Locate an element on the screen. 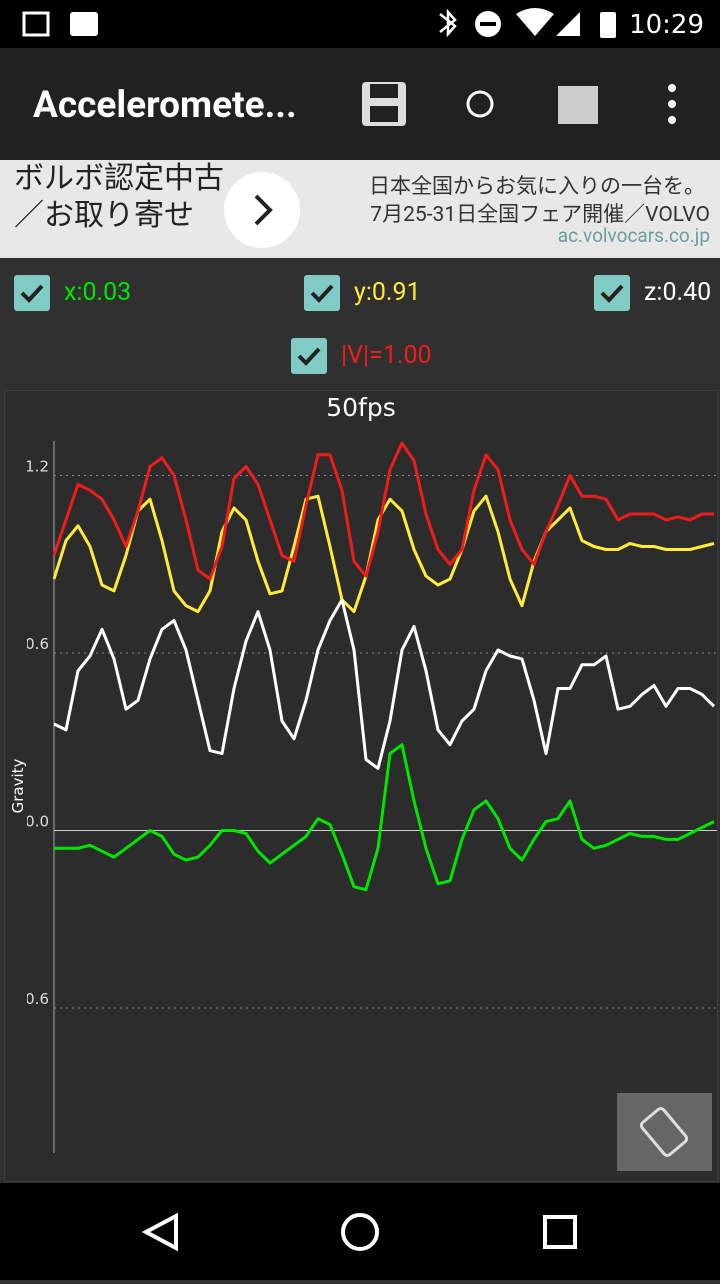 Image resolution: width=720 pixels, height=1284 pixels. back-button is located at coordinates (159, 1232).